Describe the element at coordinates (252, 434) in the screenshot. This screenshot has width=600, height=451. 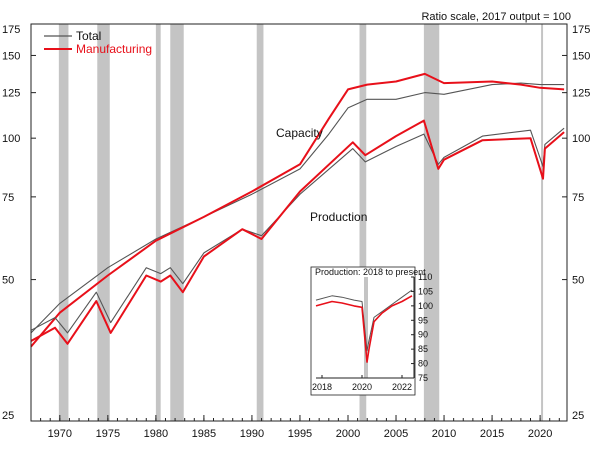
I see `x-tick-label-1990: 1990` at that location.